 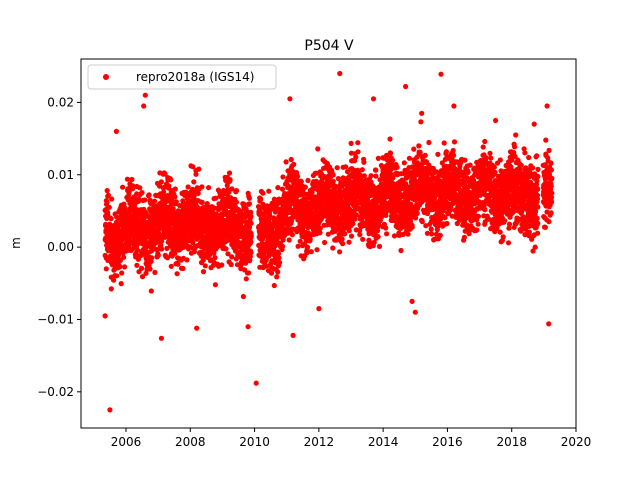 I want to click on y-tick-label: 0.00, so click(x=60, y=247).